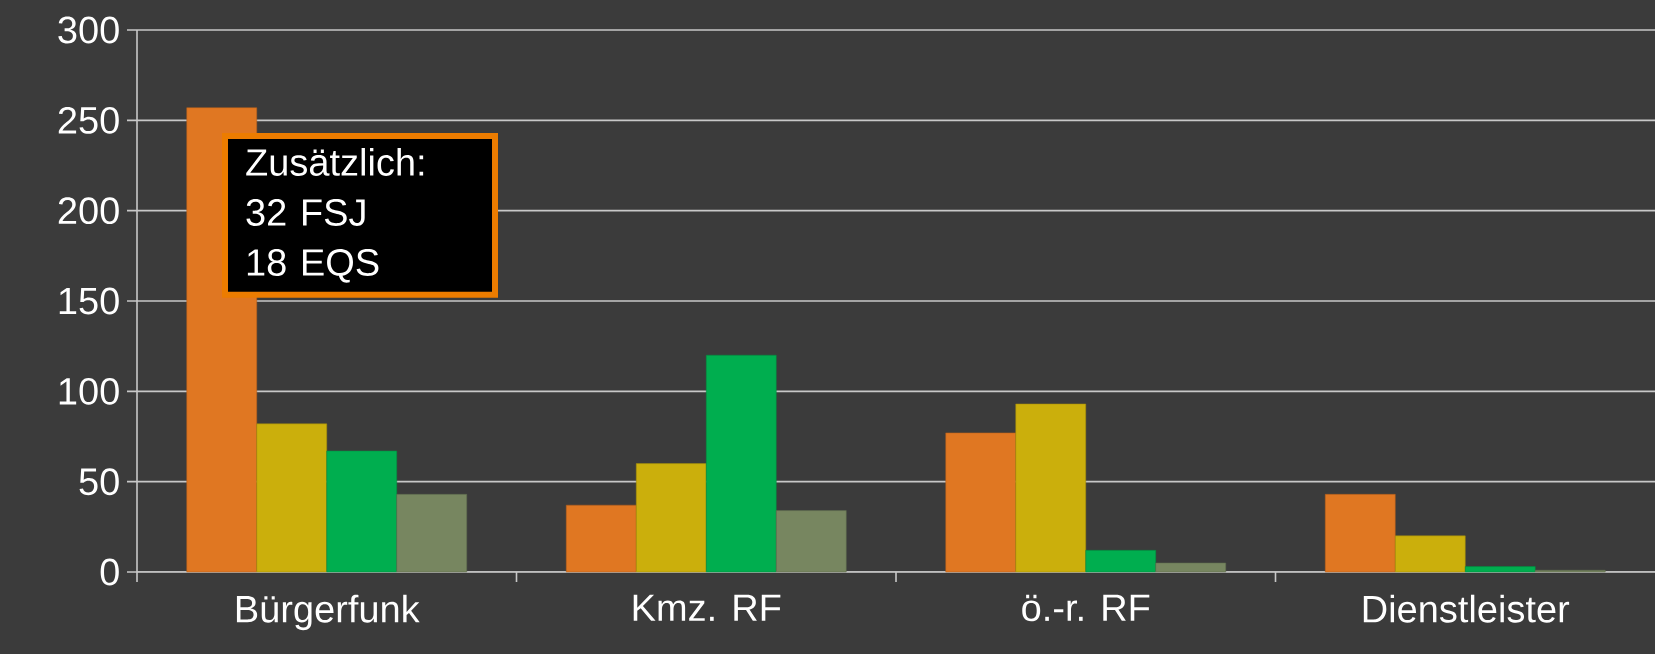  What do you see at coordinates (88, 120) in the screenshot?
I see `y-tick-label: 250` at bounding box center [88, 120].